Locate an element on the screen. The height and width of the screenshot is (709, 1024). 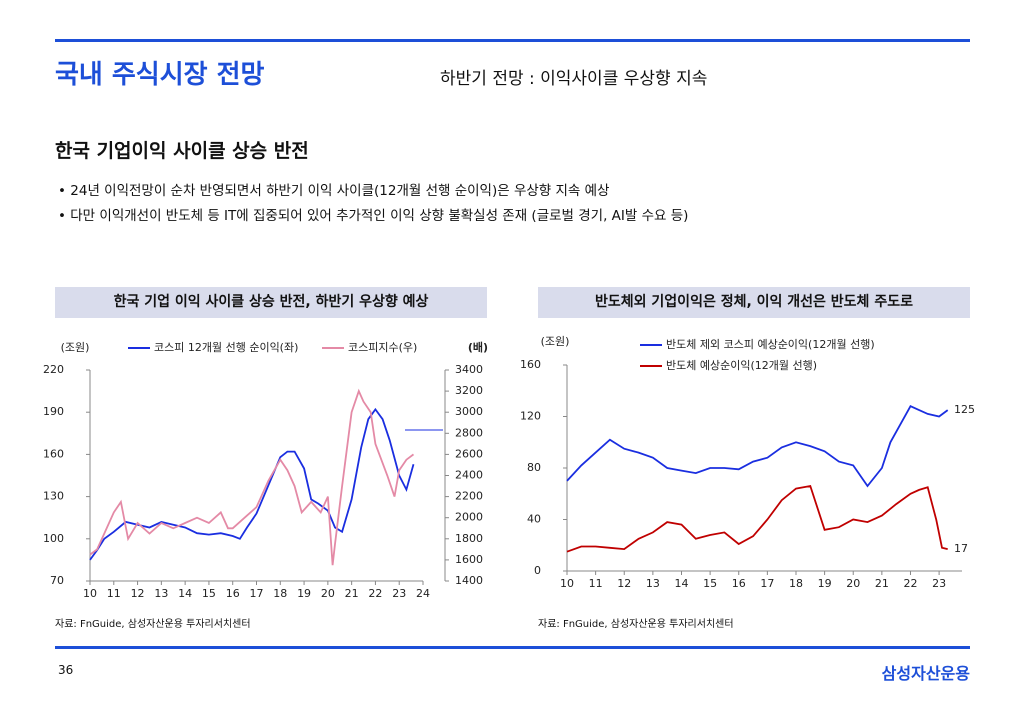
chart-title: 한국 기업 이익 사이클 상승 반전, 하반기 우상향 예상 is located at coordinates (271, 302).